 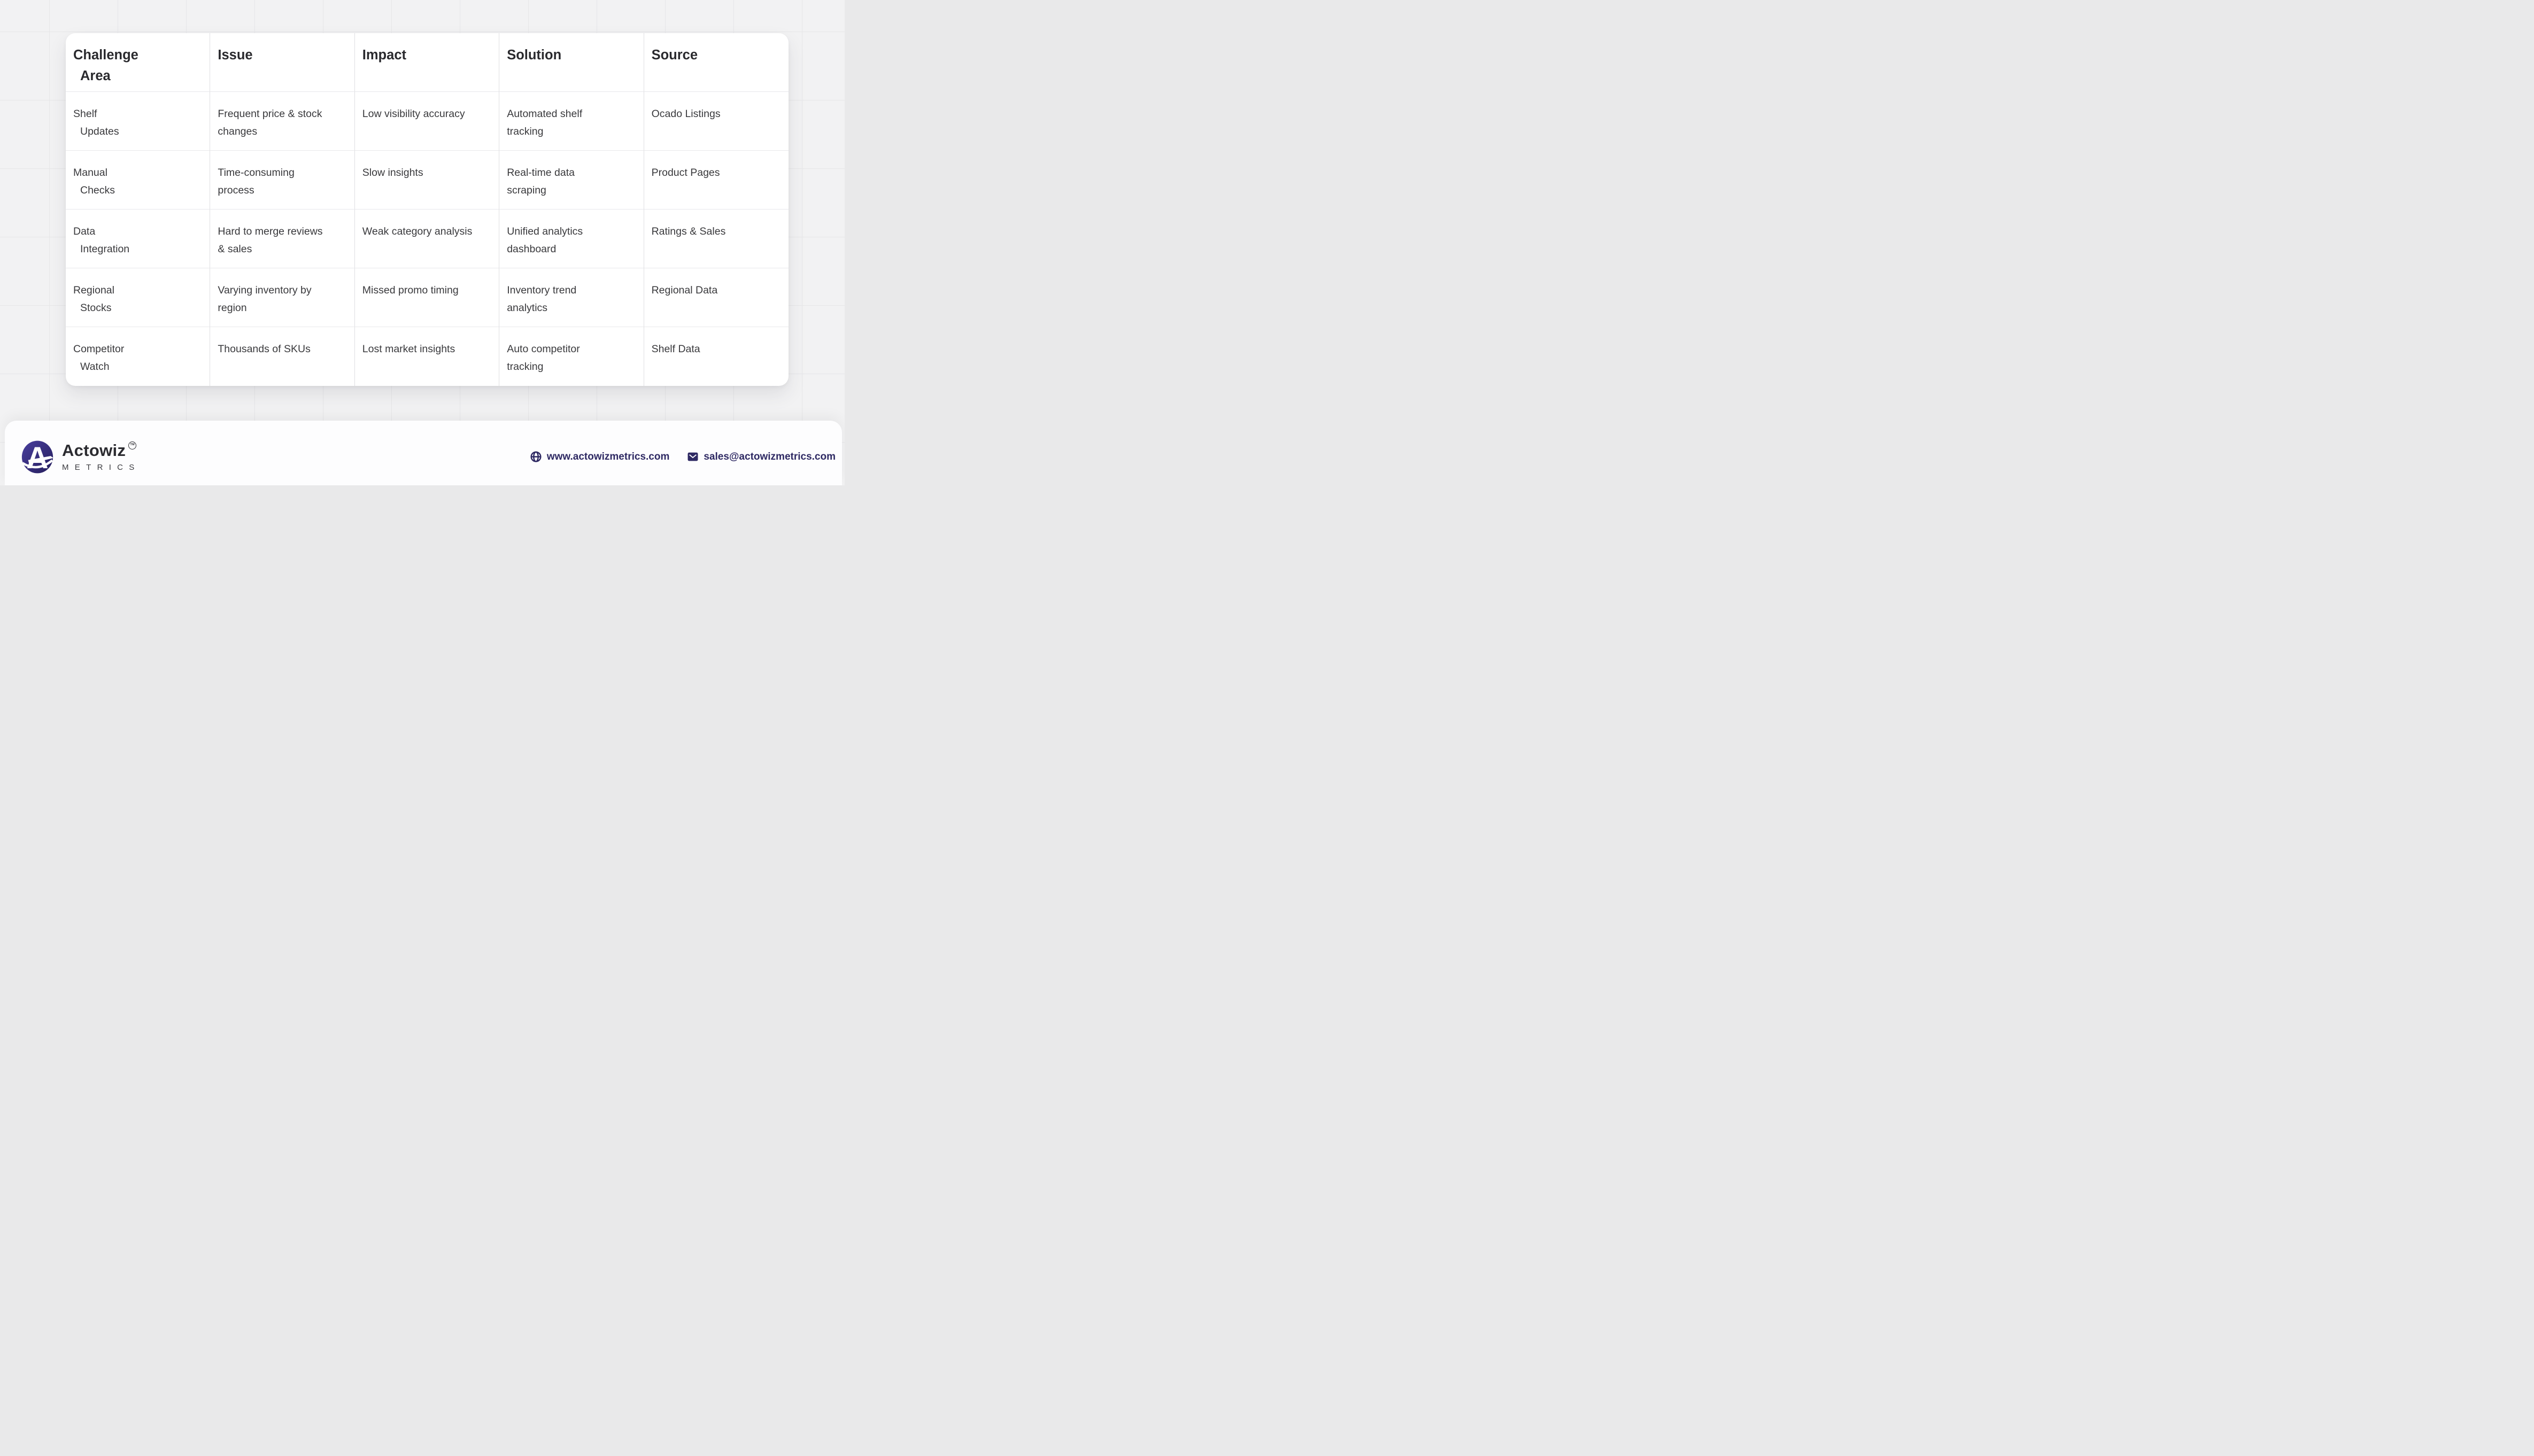 What do you see at coordinates (282, 122) in the screenshot?
I see `table-cell: Frequent price & stock changes` at bounding box center [282, 122].